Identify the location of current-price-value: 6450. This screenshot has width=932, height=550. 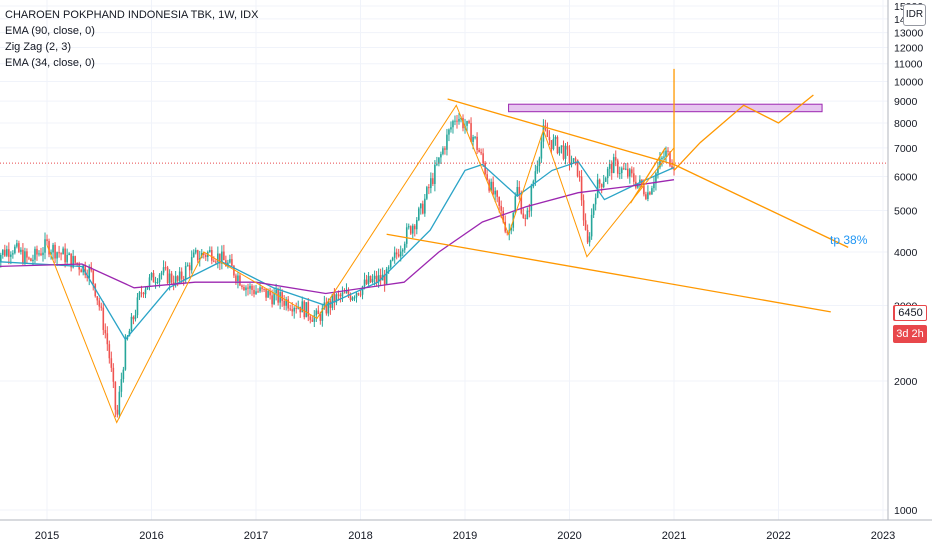
(910, 313).